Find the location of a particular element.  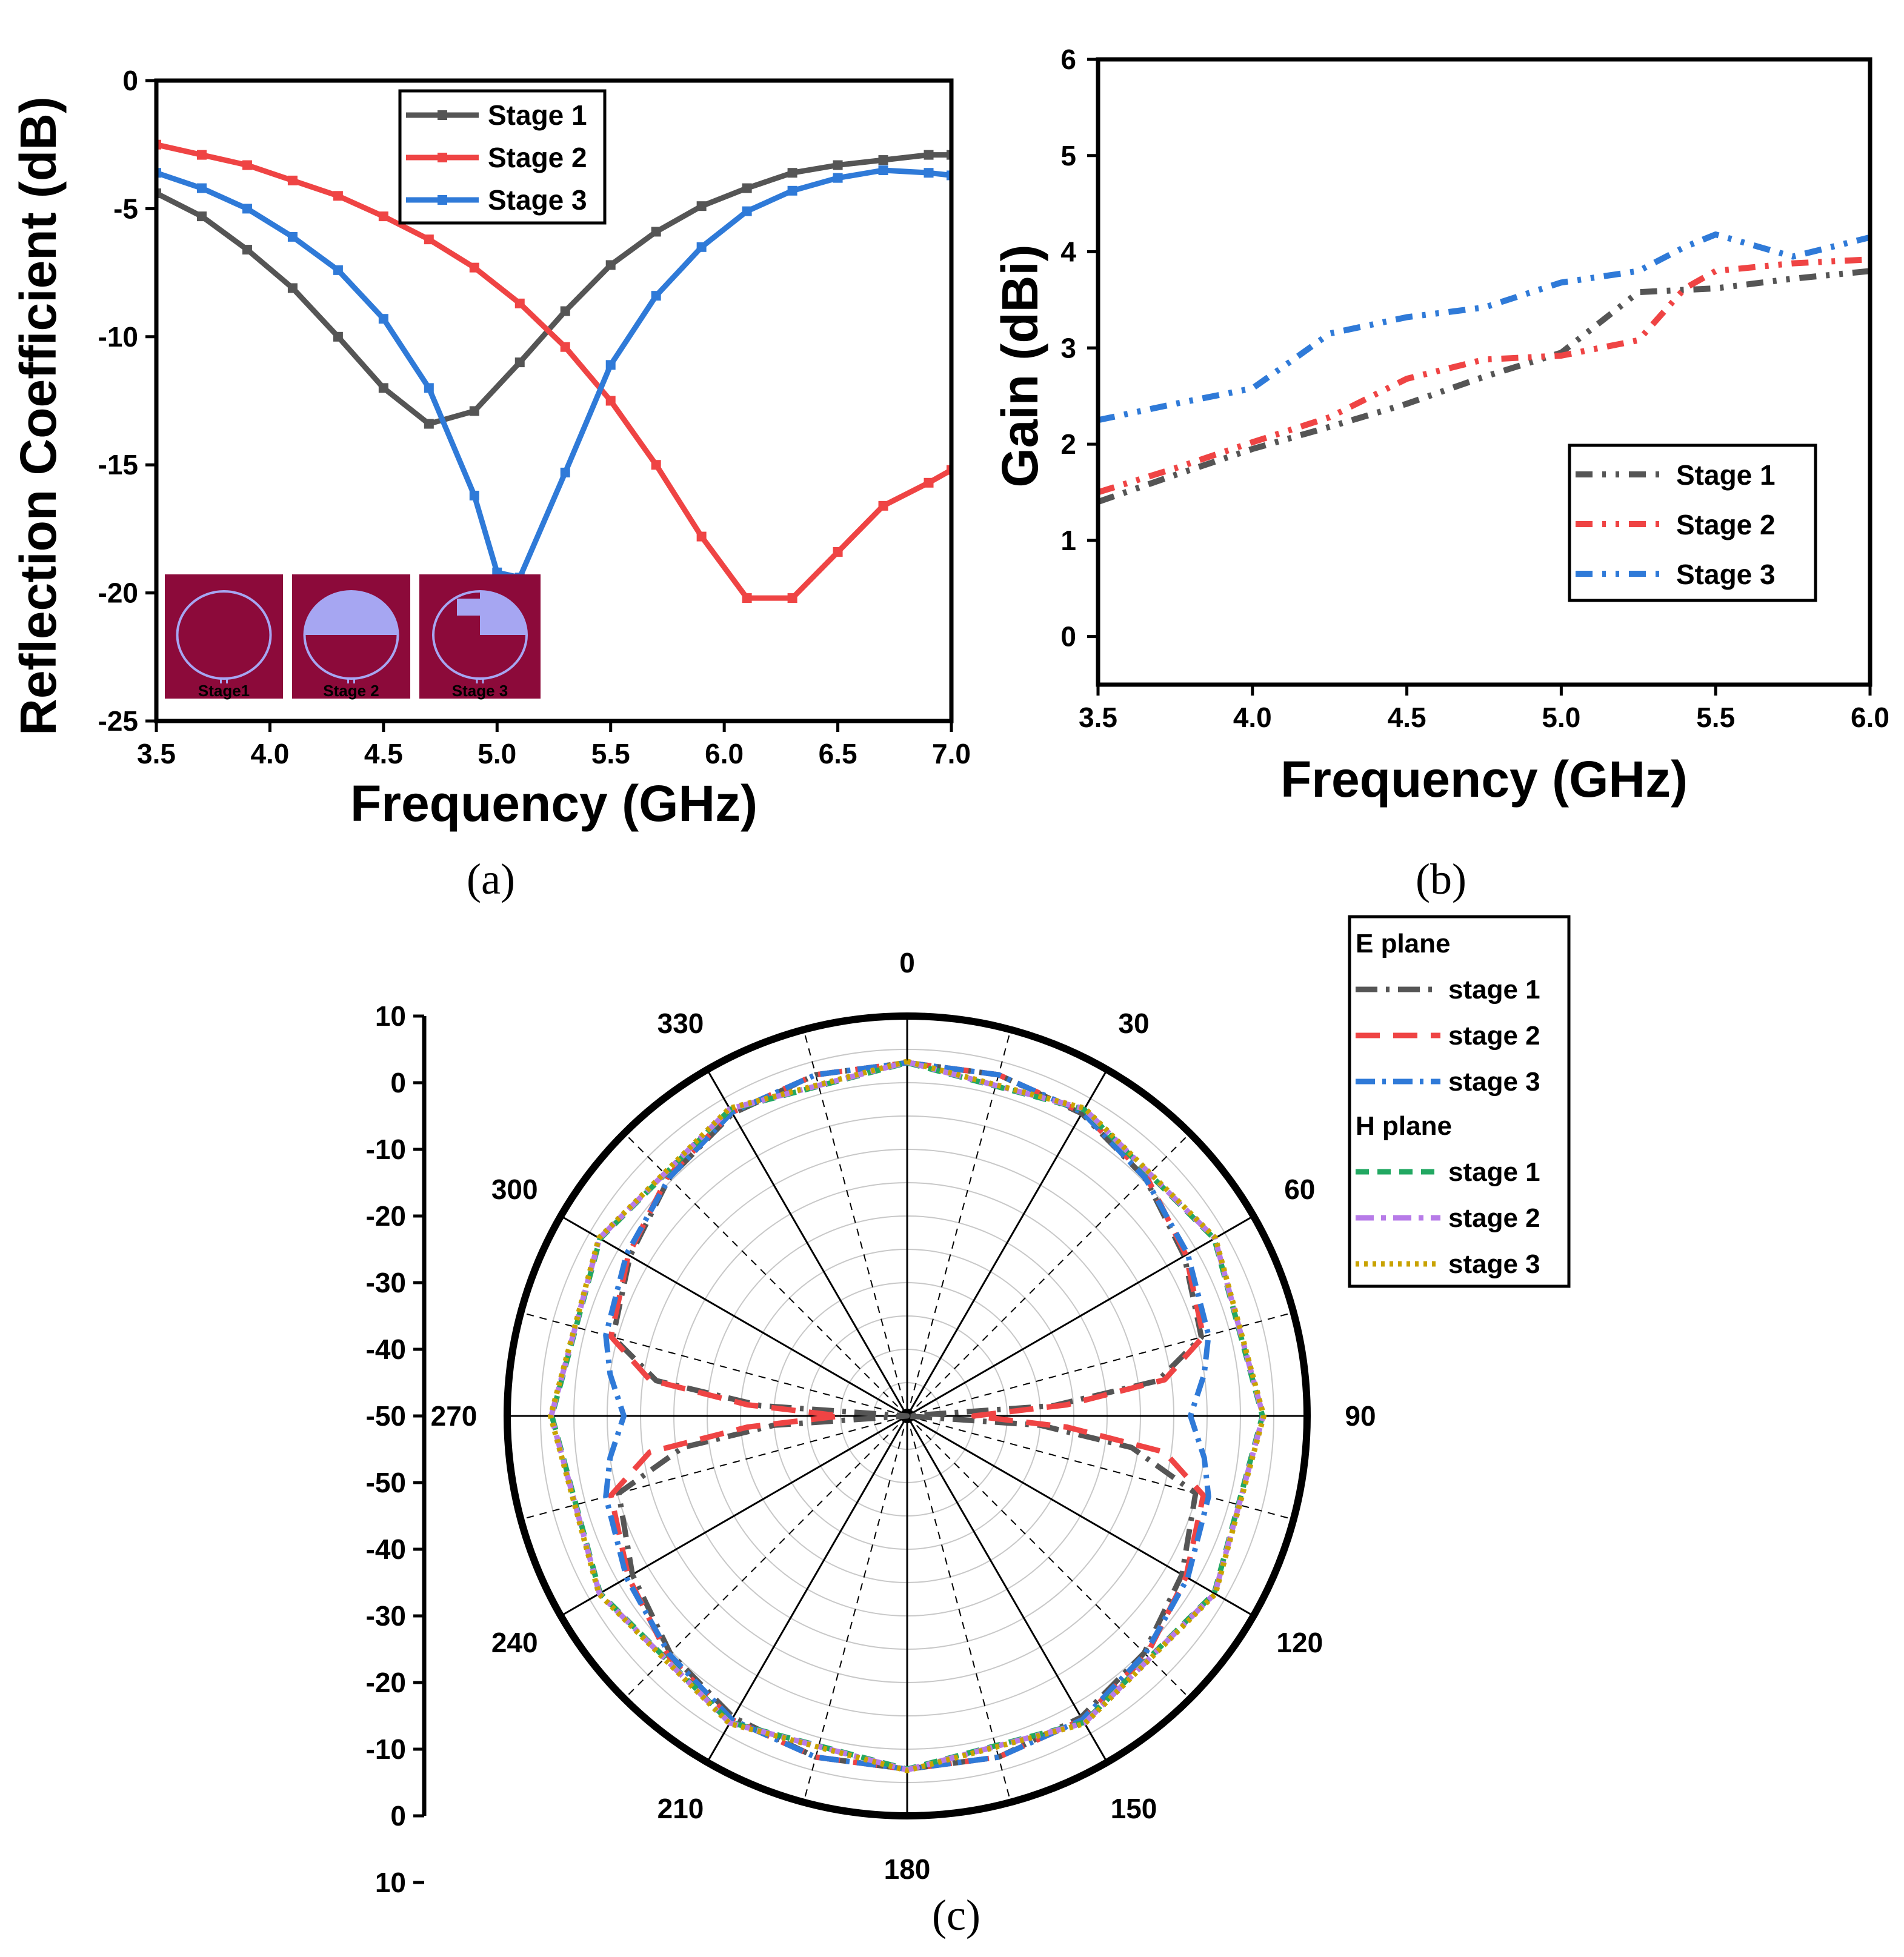

polar-legend-label-h-stage-2: stage 2 is located at coordinates (1494, 1218).